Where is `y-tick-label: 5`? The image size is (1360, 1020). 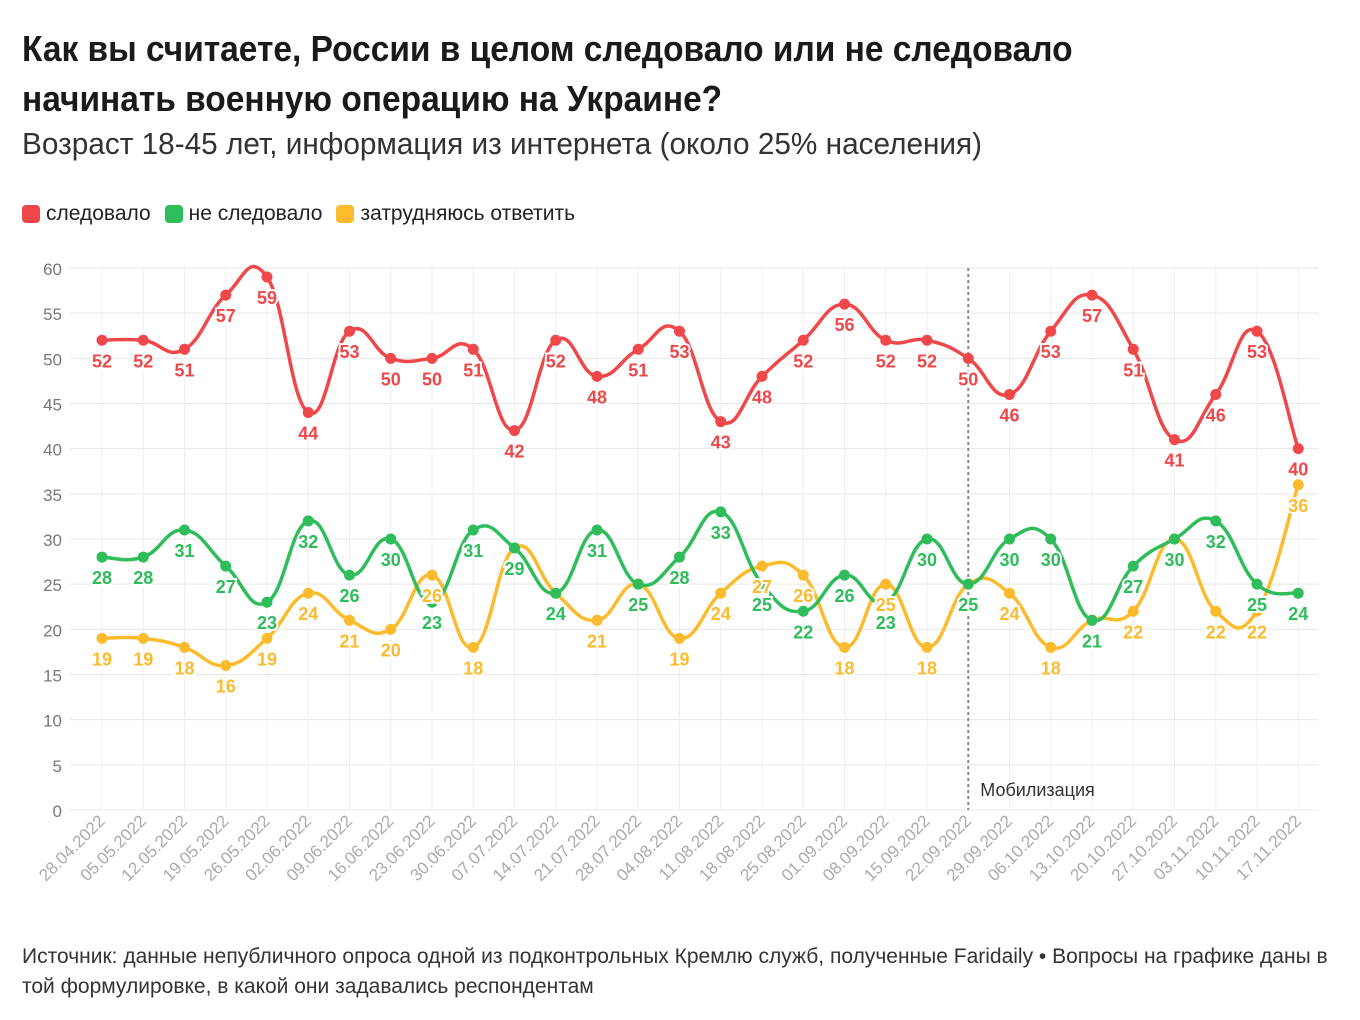
y-tick-label: 5 is located at coordinates (57, 766).